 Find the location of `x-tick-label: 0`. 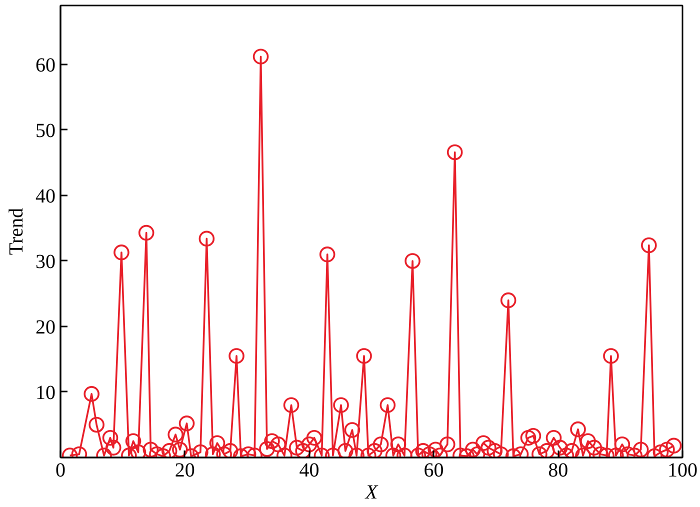

x-tick-label: 0 is located at coordinates (61, 471).